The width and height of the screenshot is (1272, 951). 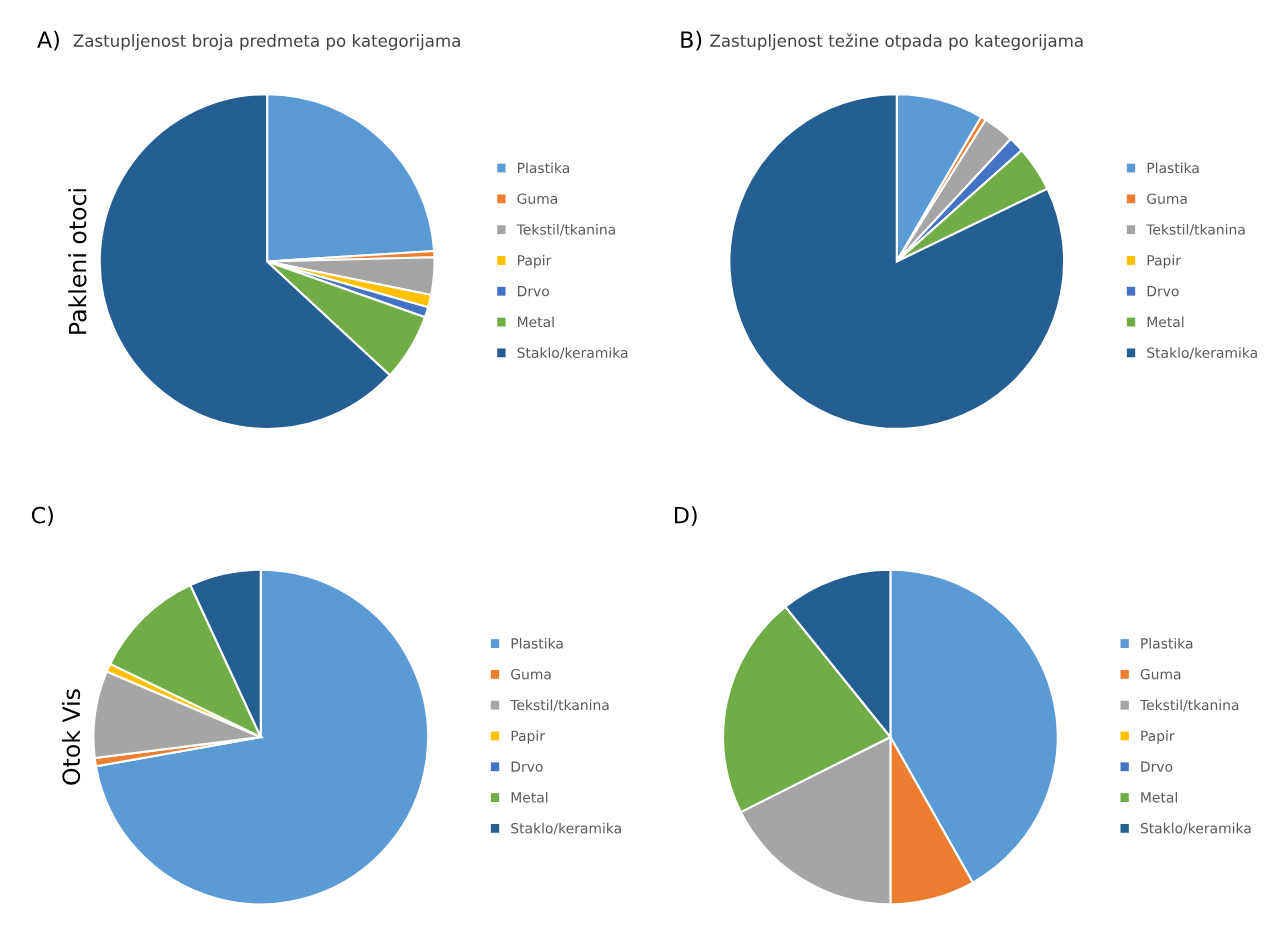 I want to click on text: A), so click(x=48, y=40).